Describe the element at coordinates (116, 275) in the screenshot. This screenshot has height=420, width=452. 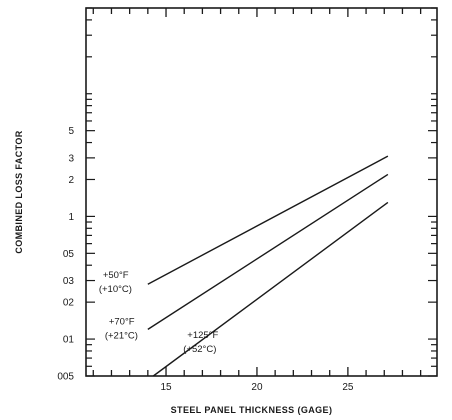
I see `series-label: +50°F` at that location.